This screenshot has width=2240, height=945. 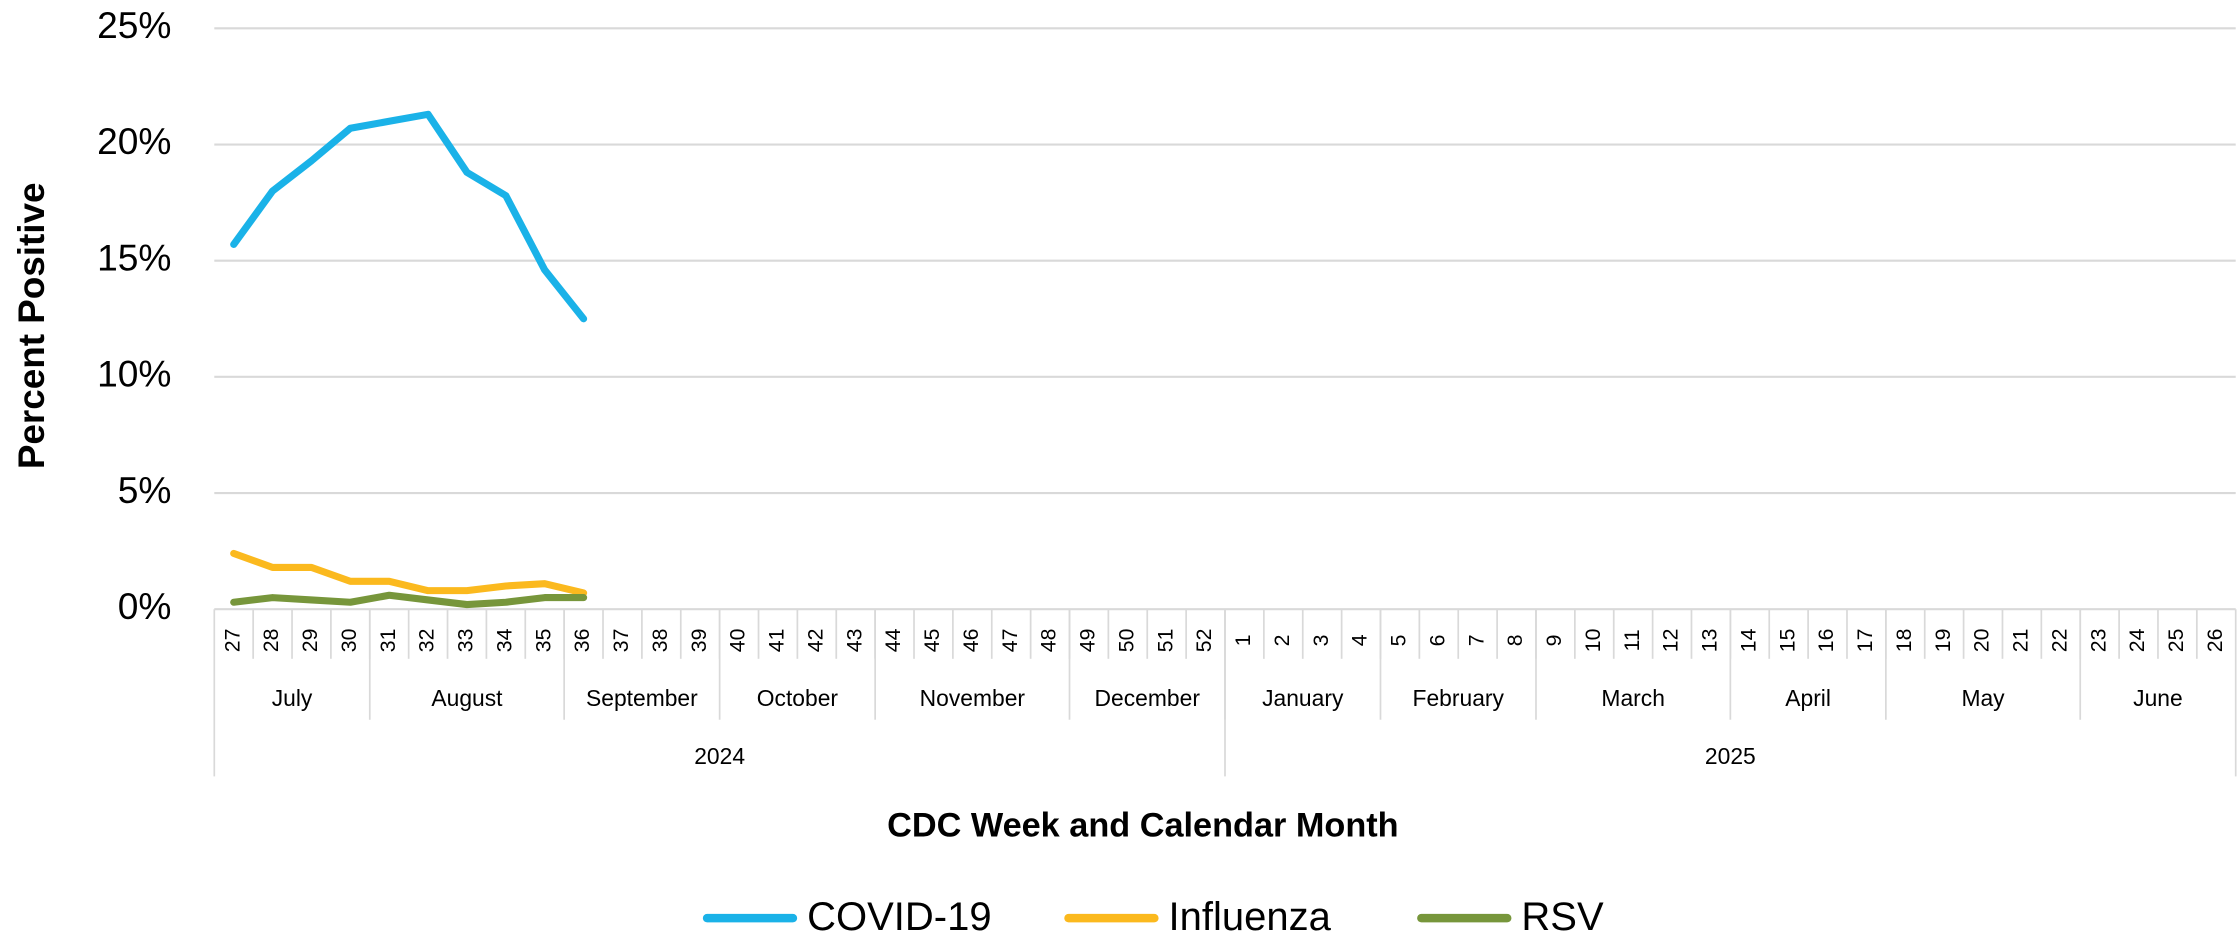 I want to click on month-label: February, so click(x=1459, y=698).